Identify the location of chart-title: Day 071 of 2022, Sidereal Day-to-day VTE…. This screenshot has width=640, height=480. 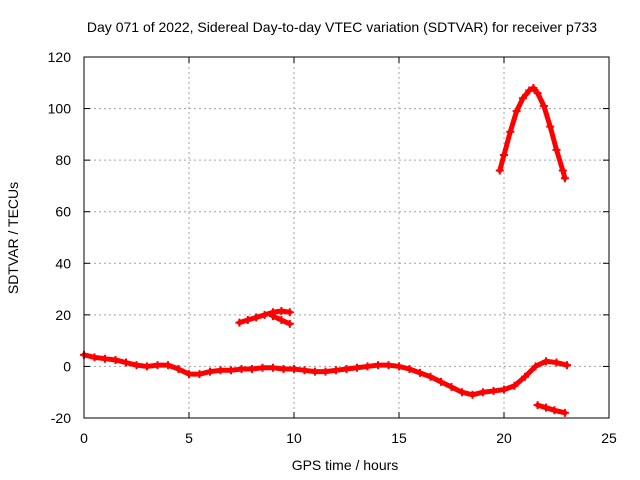
(342, 27).